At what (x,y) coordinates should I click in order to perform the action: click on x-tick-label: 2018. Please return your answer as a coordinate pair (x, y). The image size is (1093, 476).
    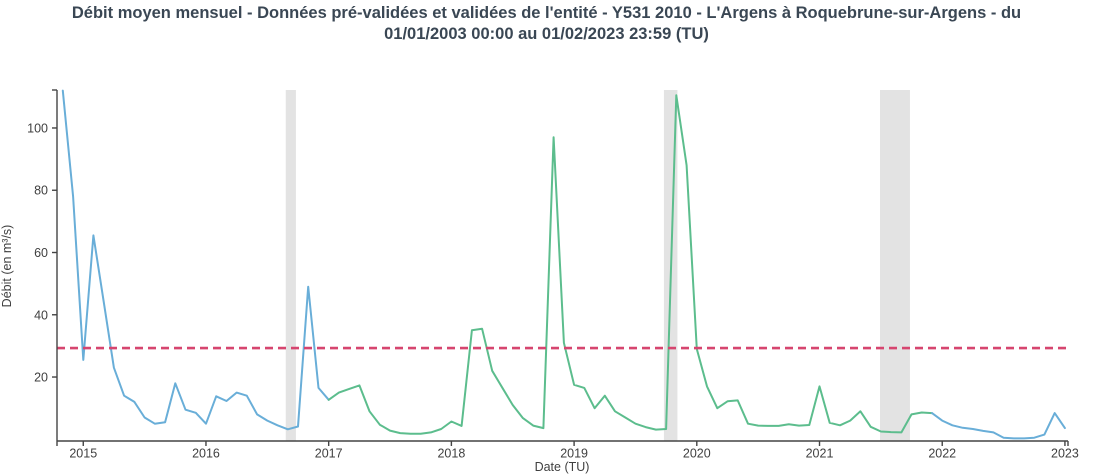
    Looking at the image, I should click on (451, 454).